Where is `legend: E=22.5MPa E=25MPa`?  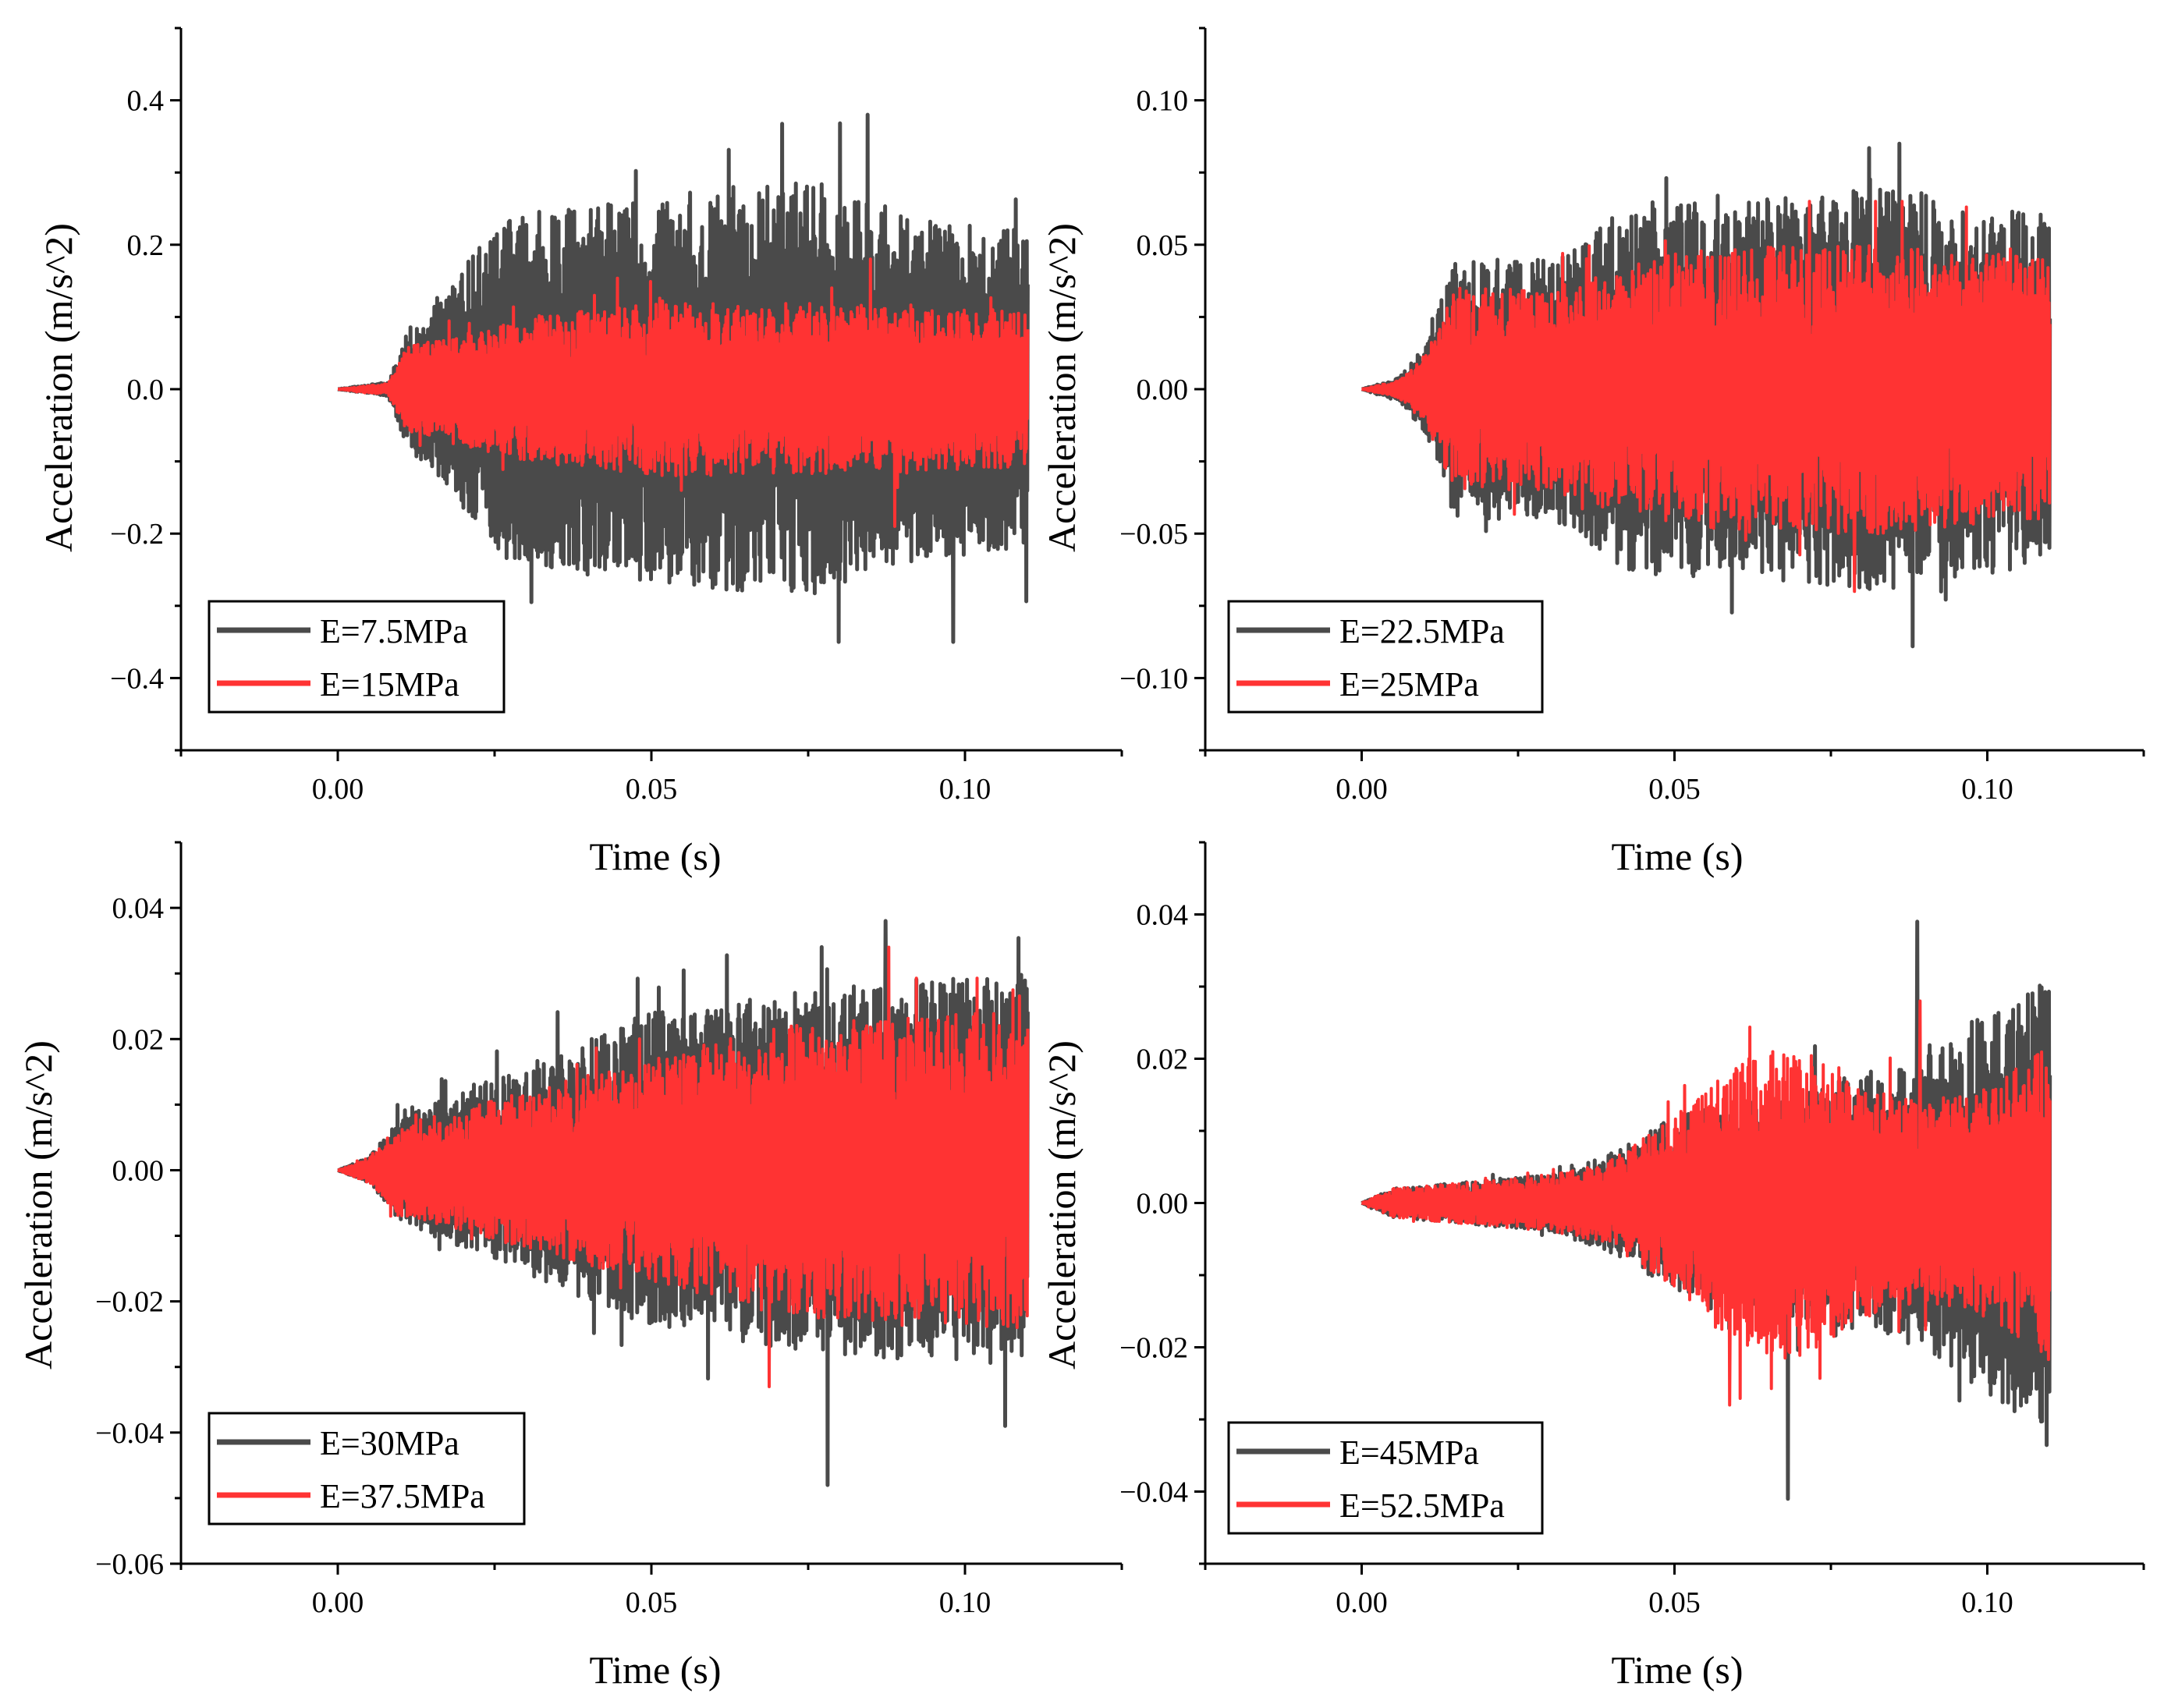
legend: E=22.5MPa E=25MPa is located at coordinates (1385, 657).